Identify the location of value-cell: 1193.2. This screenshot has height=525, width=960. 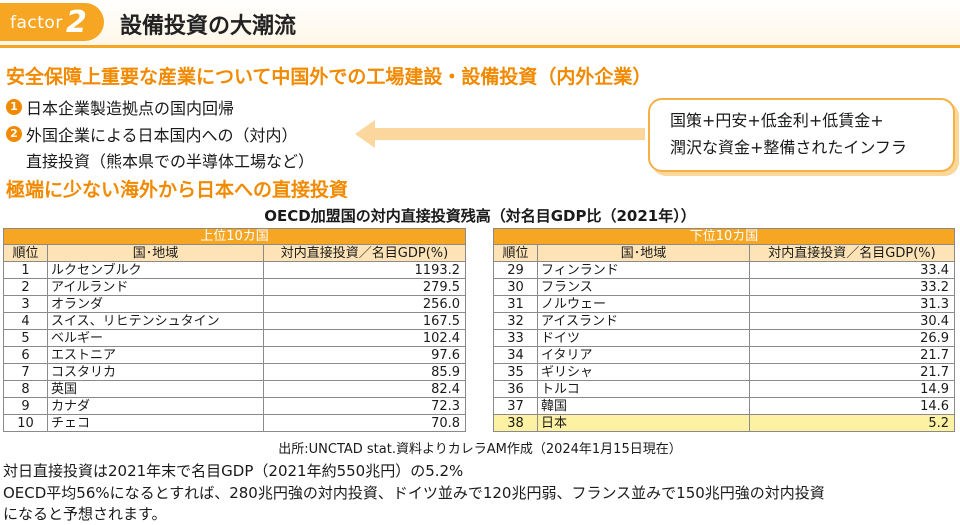
(364, 270).